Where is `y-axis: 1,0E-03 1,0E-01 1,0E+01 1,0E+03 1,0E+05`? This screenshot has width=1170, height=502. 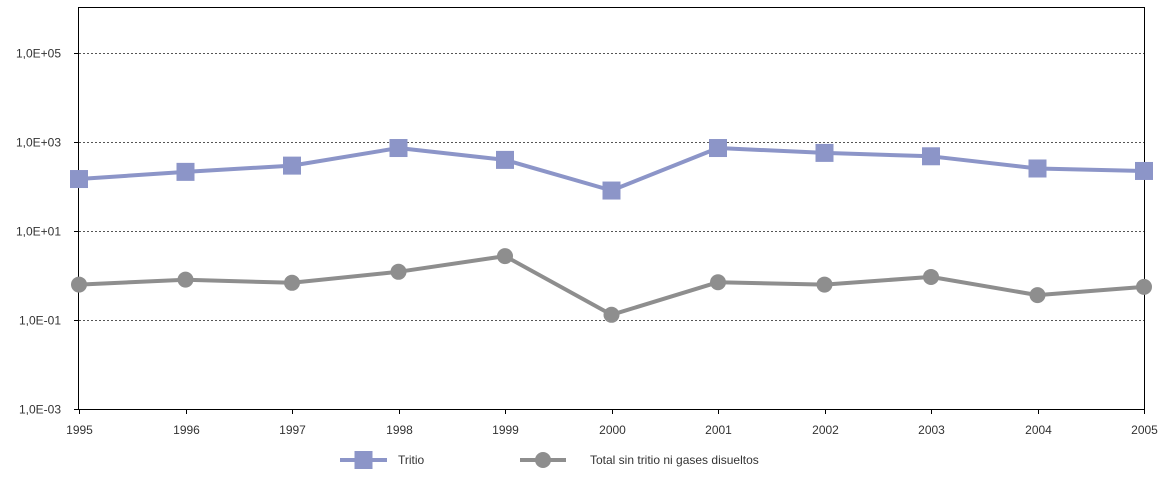
y-axis: 1,0E-03 1,0E-01 1,0E+01 1,0E+03 1,0E+05 is located at coordinates (47, 232).